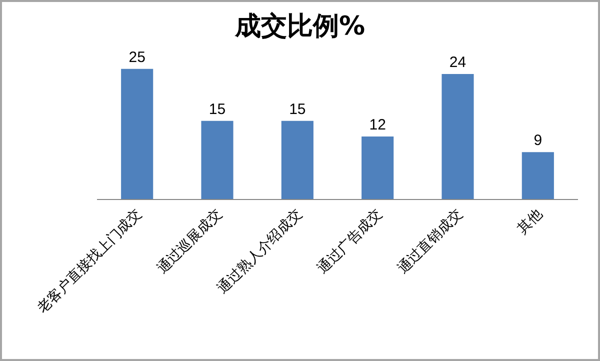 Image resolution: width=600 pixels, height=361 pixels. What do you see at coordinates (137, 57) in the screenshot?
I see `data-label: 25` at bounding box center [137, 57].